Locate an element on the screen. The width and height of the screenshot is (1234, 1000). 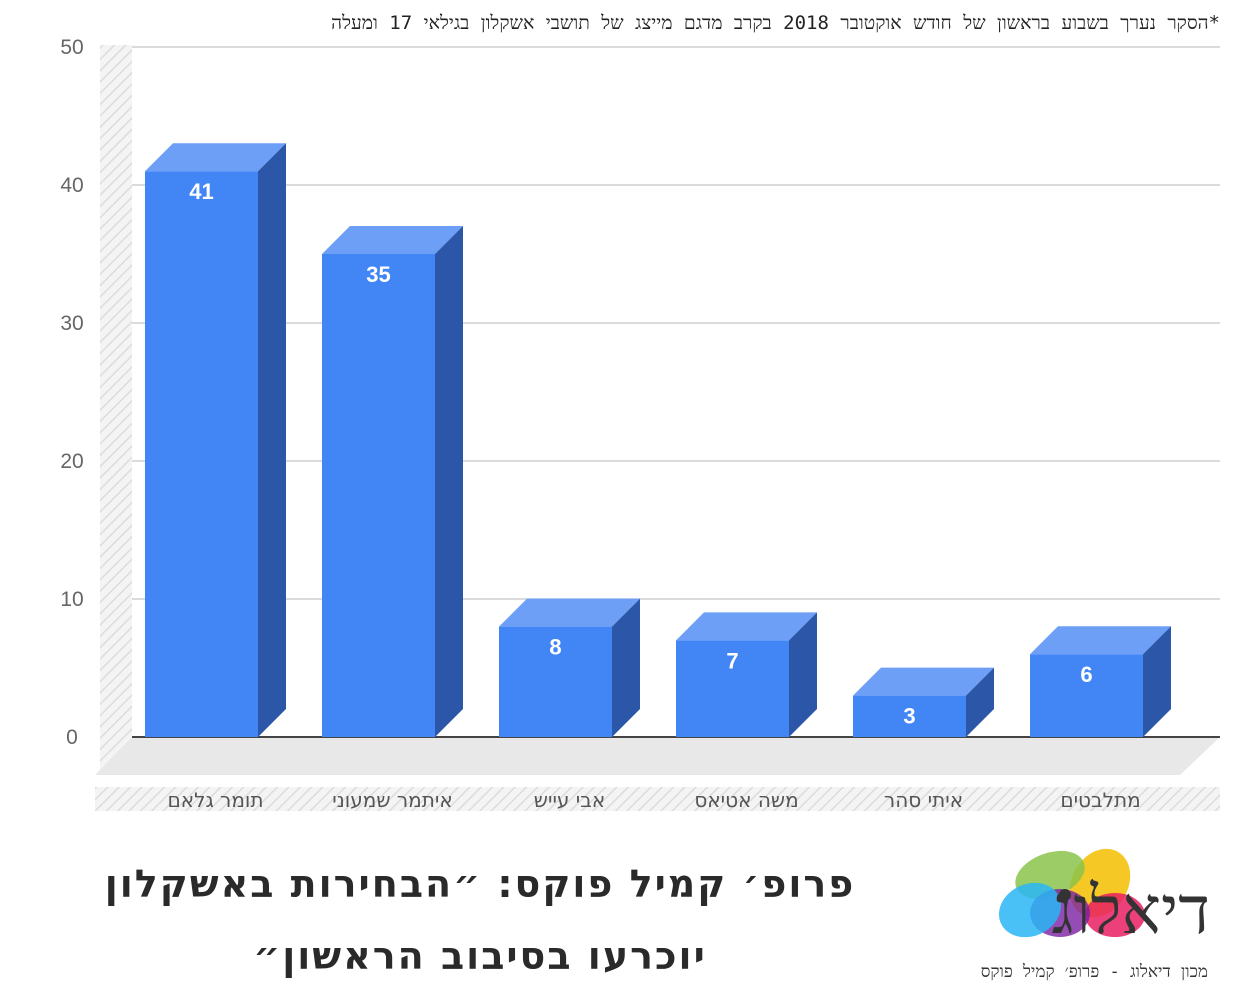
left-wall is located at coordinates (116, 409).